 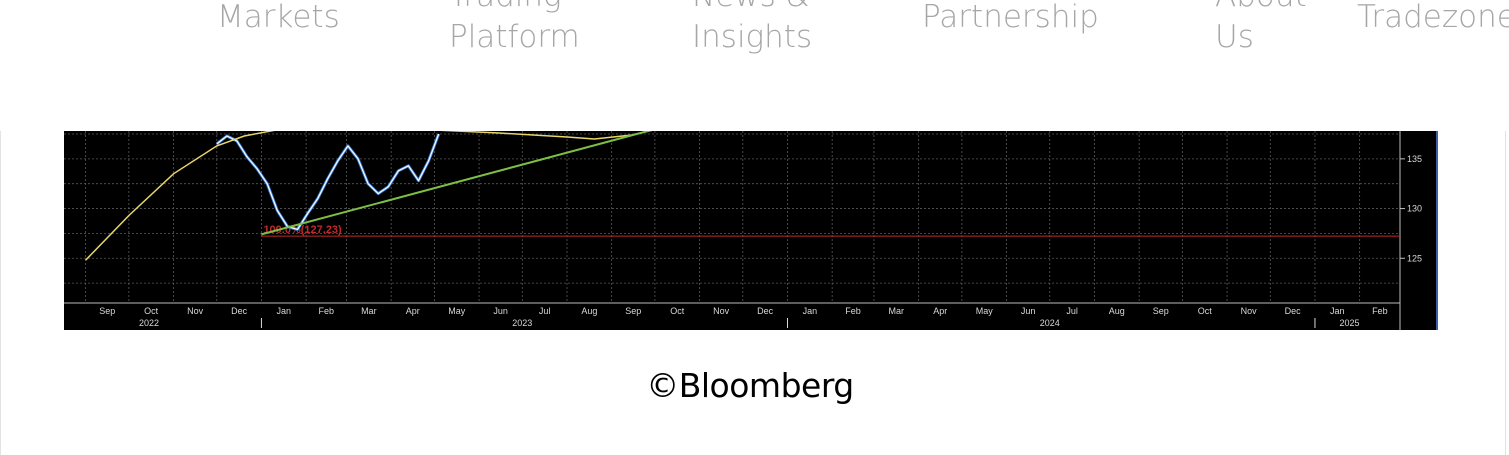 I want to click on nav-item-markets: Markets, so click(x=278, y=19).